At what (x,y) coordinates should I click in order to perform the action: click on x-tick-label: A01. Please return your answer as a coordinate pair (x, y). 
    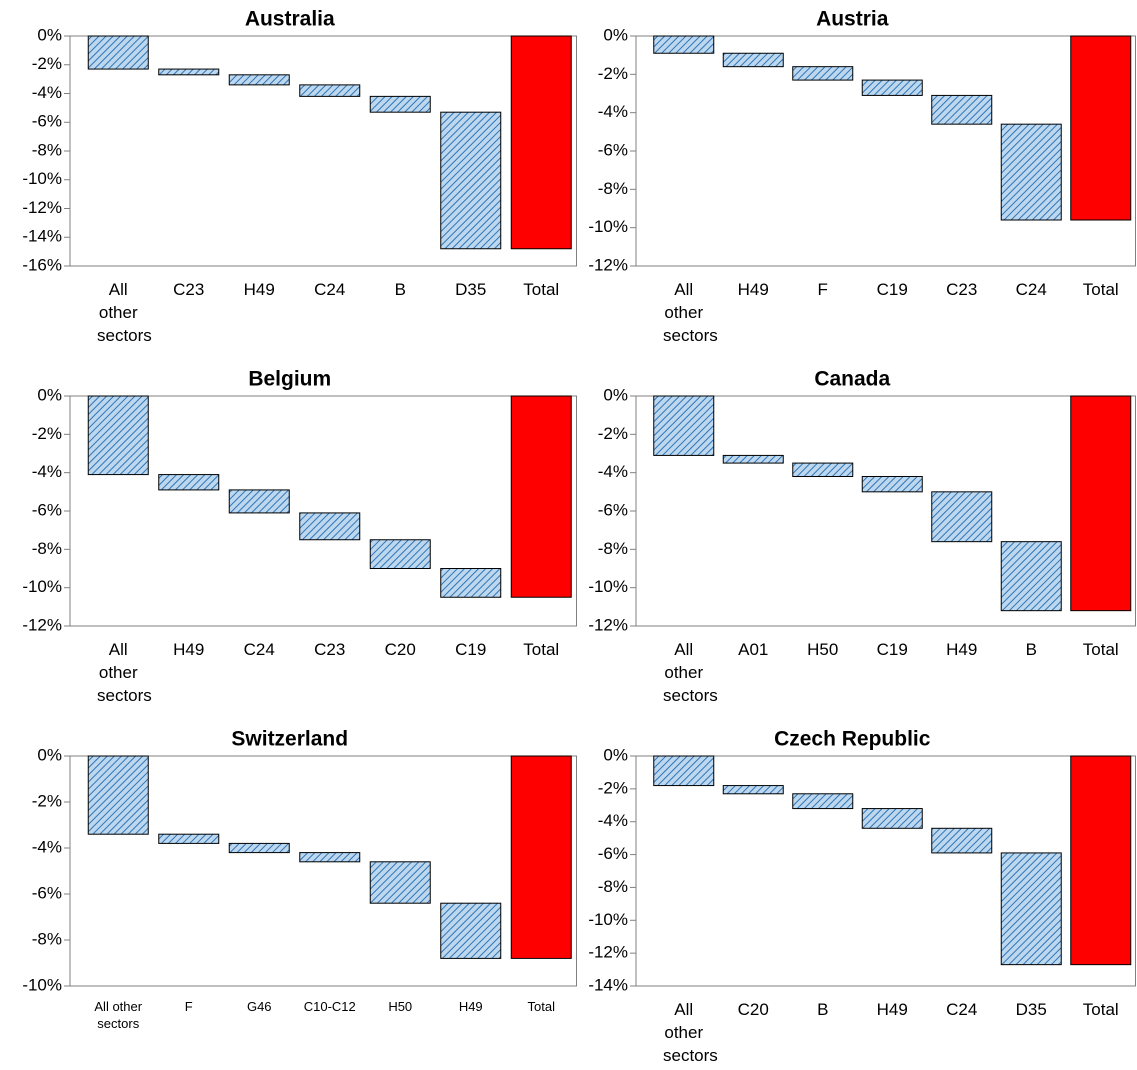
    Looking at the image, I should click on (753, 649).